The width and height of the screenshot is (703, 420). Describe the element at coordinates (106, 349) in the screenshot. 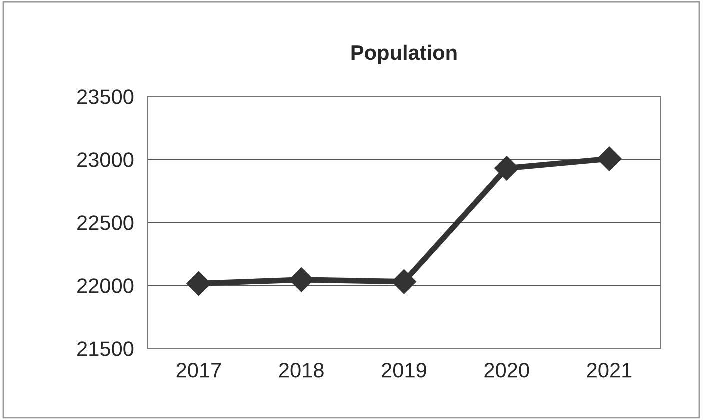

I see `y-tick-label: 21500` at that location.